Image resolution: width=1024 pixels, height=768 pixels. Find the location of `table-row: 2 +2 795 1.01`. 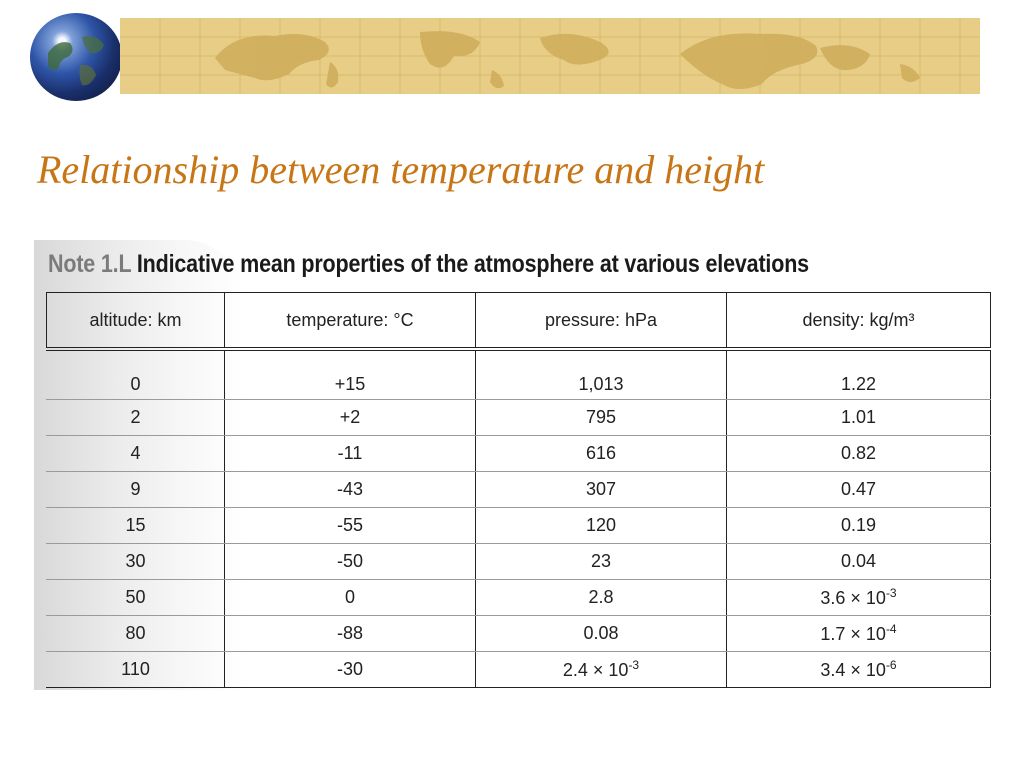

table-row: 2 +2 795 1.01 is located at coordinates (518, 417).